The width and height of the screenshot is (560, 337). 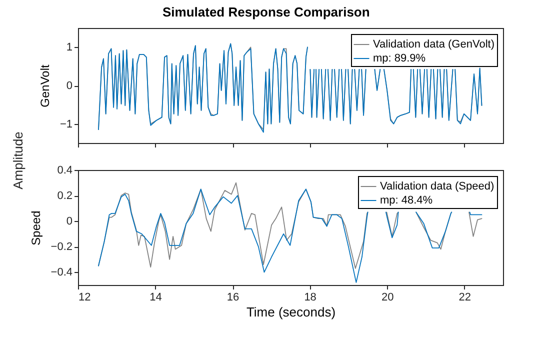 What do you see at coordinates (18, 160) in the screenshot?
I see `text: Amplitude` at bounding box center [18, 160].